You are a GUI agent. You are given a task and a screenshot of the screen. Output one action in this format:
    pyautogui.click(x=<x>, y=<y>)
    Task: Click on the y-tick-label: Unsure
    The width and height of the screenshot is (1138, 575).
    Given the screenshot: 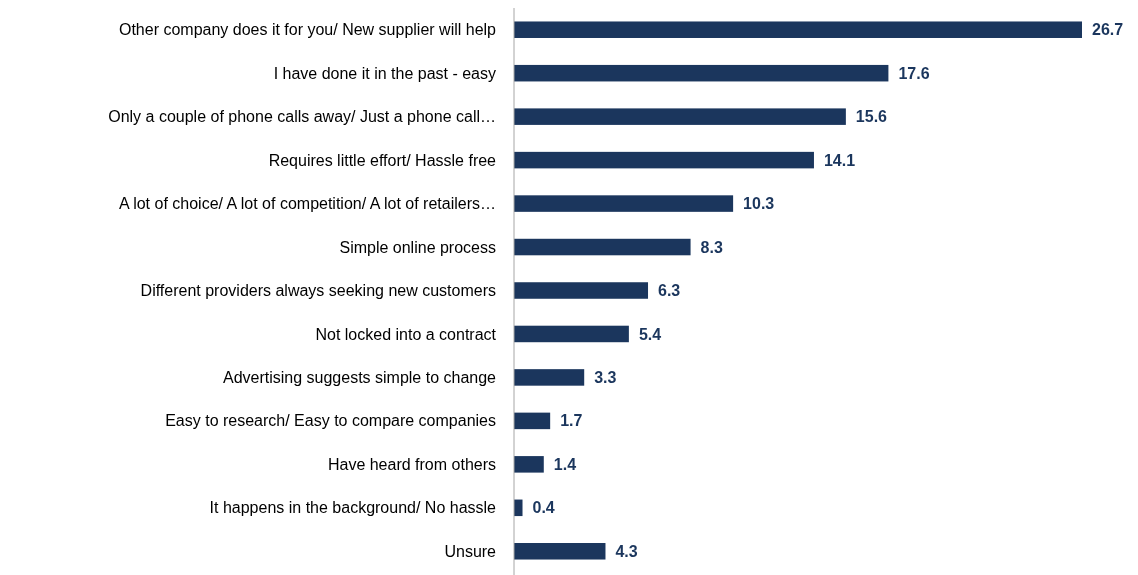 What is the action you would take?
    pyautogui.click(x=470, y=551)
    